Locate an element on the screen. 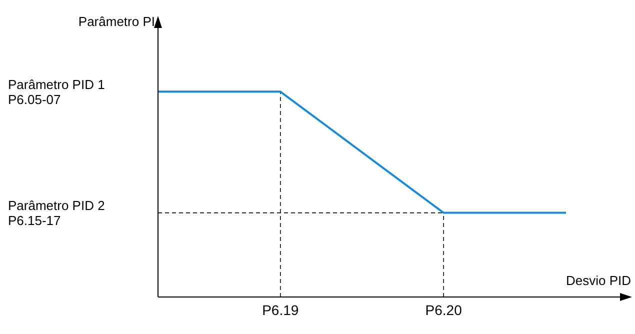  x-axis-title: Desvio PID is located at coordinates (598, 280).